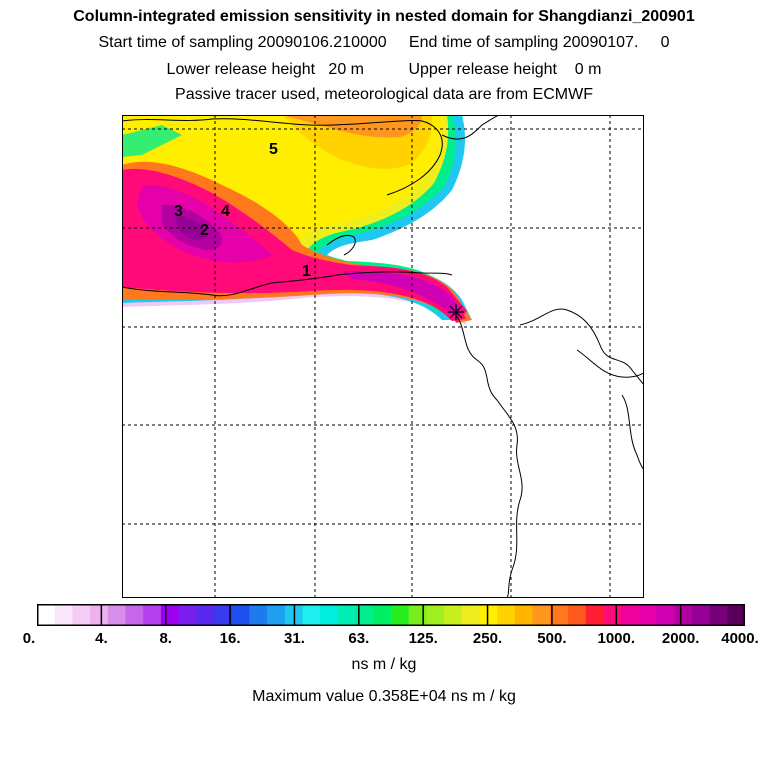 The image size is (768, 768). Describe the element at coordinates (165, 638) in the screenshot. I see `colorbar-tick-label: 8.` at that location.